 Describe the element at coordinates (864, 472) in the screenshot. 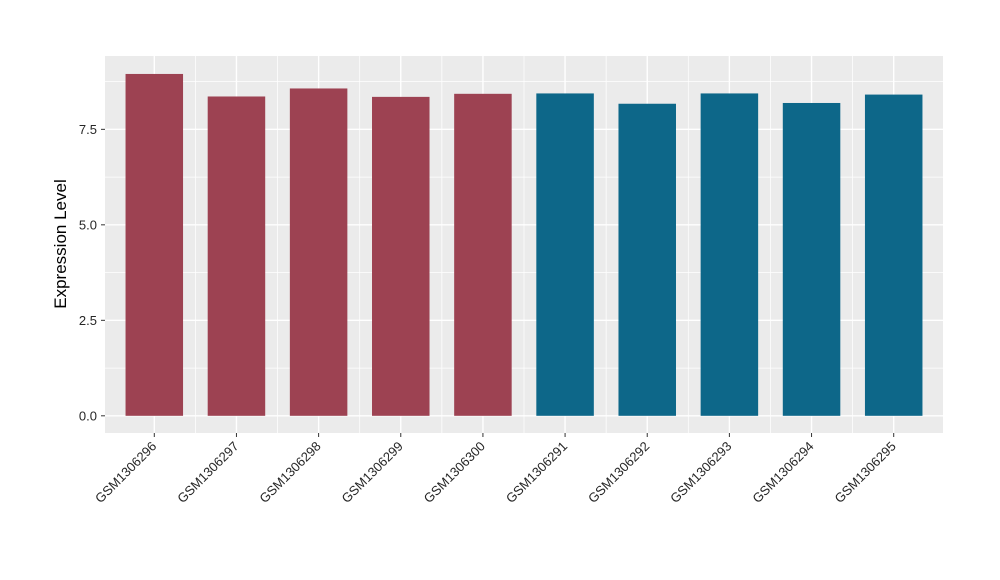

I see `x-tick-label: GSM1306295` at that location.